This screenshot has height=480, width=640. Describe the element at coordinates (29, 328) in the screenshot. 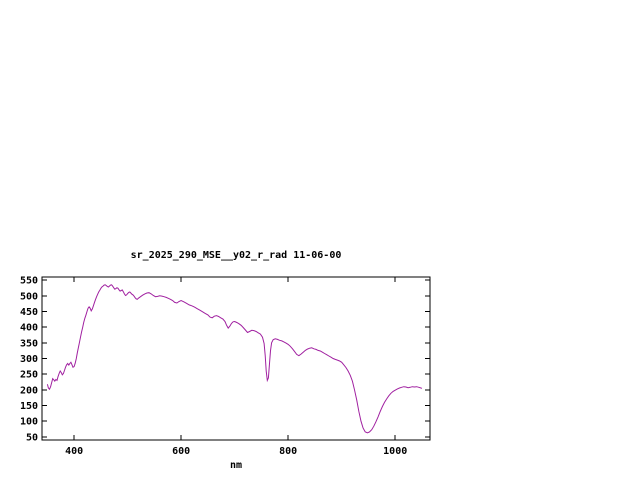

I see `y-tick-label: 400` at that location.